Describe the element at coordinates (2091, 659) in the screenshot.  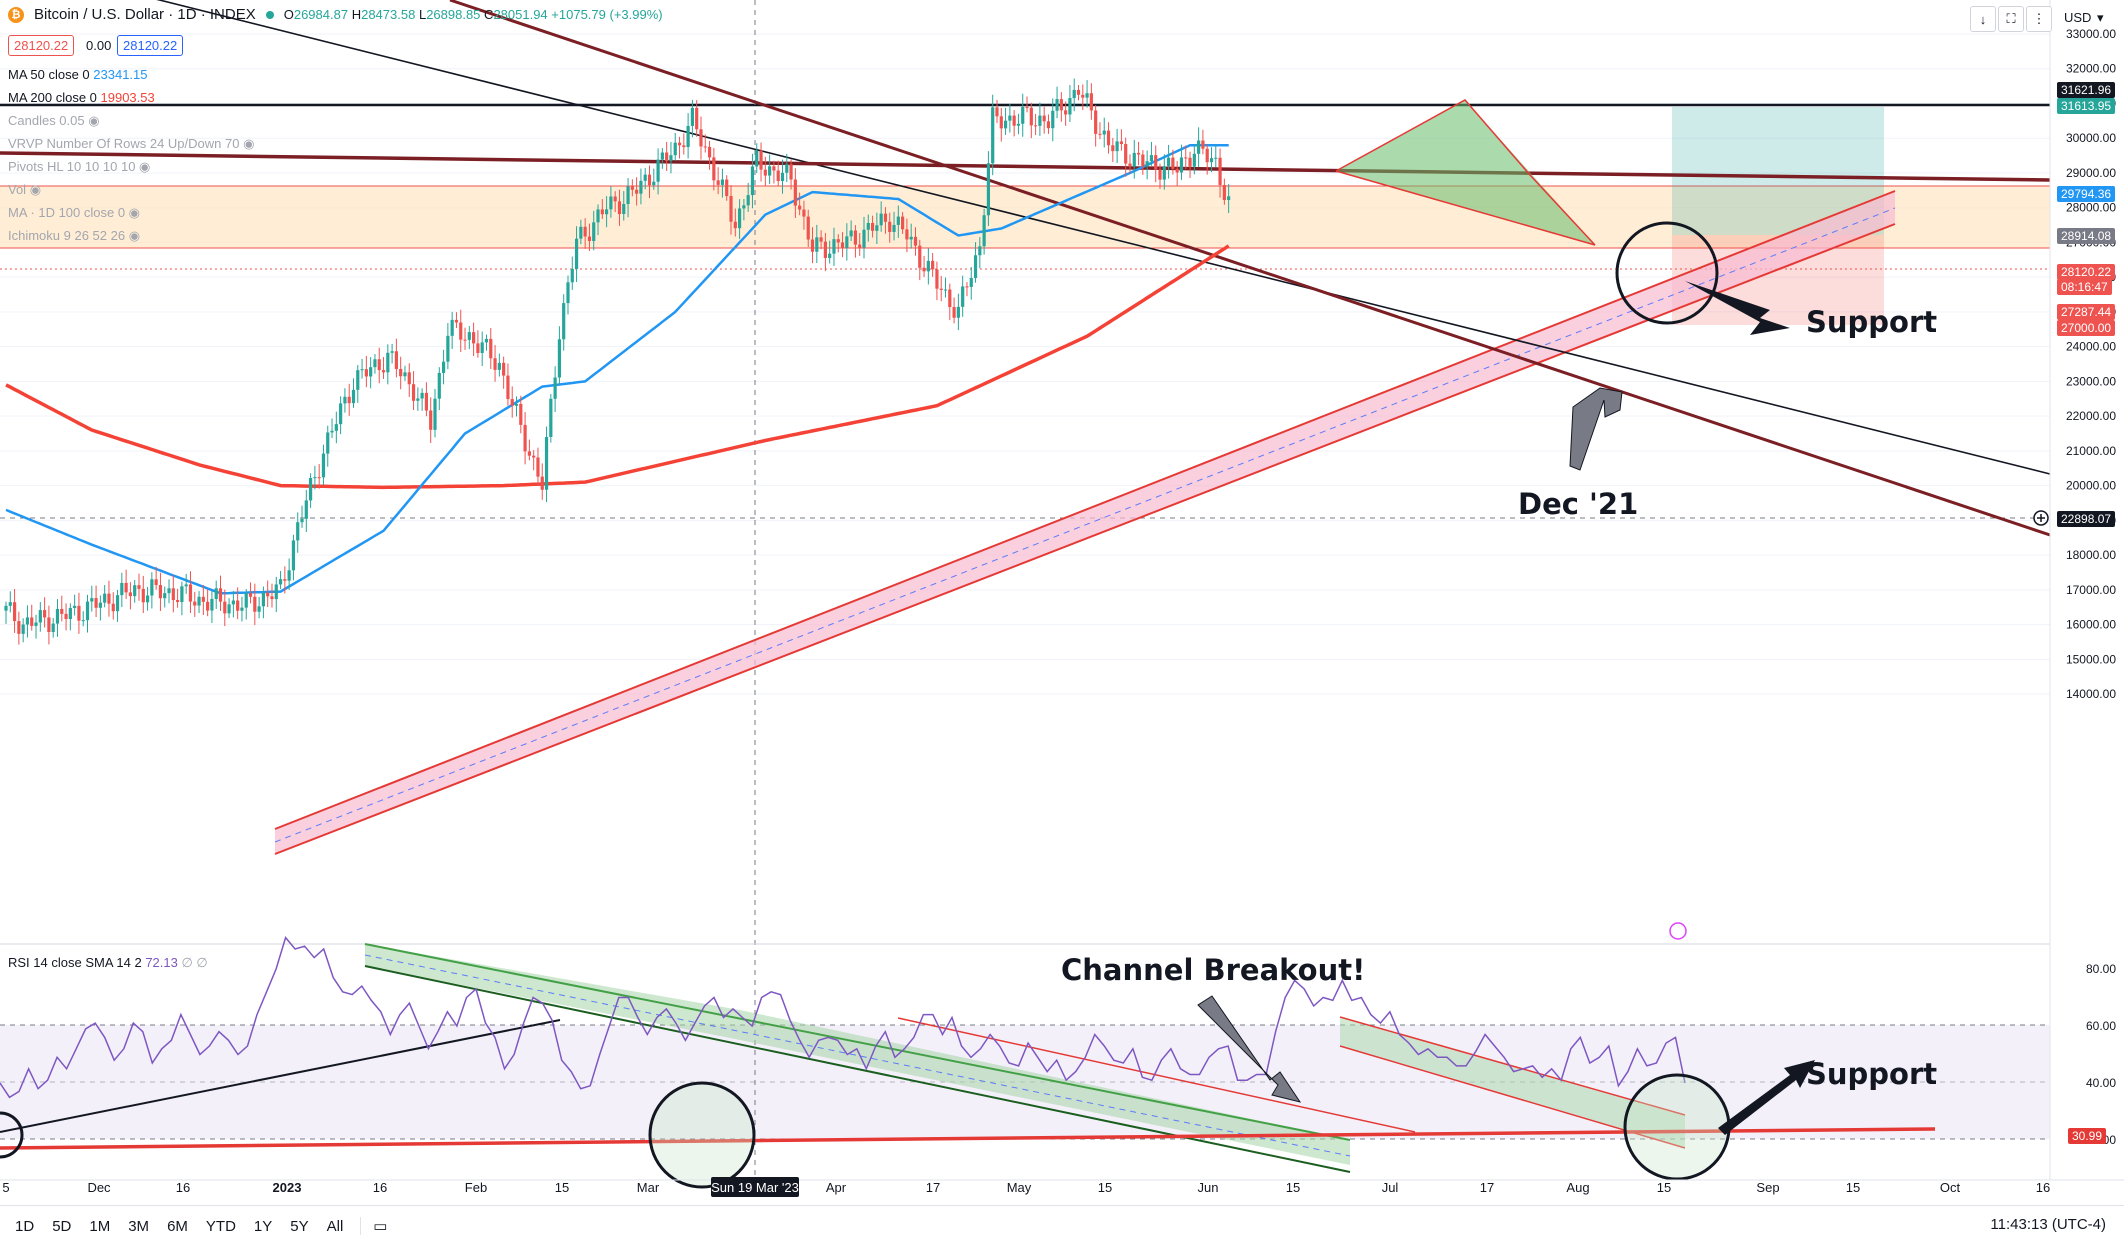
I see `price-axis-label: 15000.00` at that location.